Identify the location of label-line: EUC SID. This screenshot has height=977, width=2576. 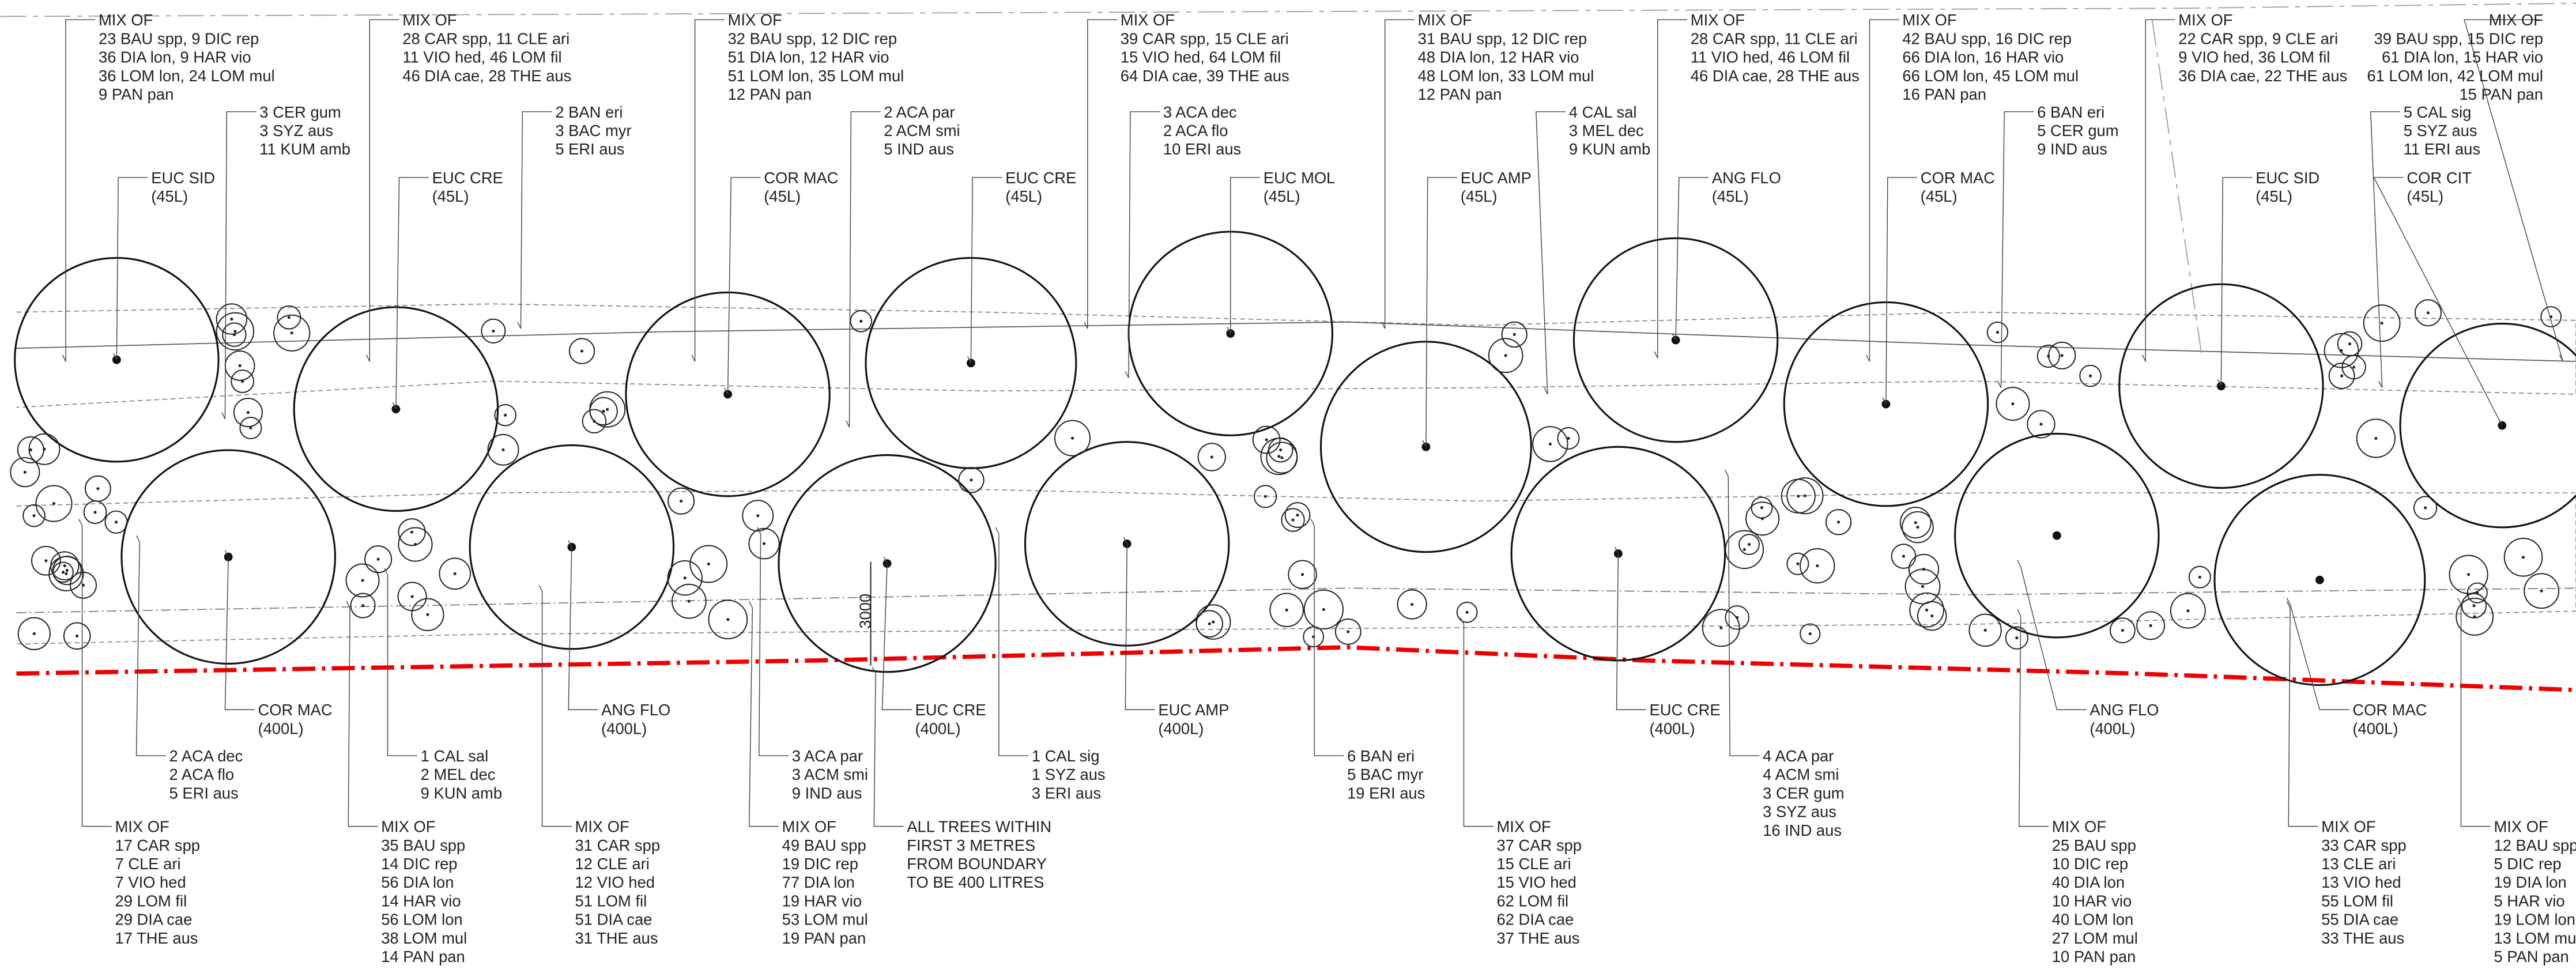
(2287, 178).